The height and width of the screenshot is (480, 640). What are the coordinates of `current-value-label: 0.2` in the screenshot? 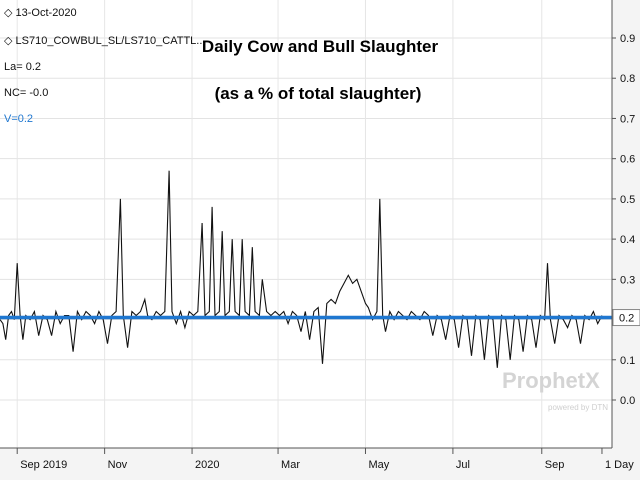 It's located at (626, 319).